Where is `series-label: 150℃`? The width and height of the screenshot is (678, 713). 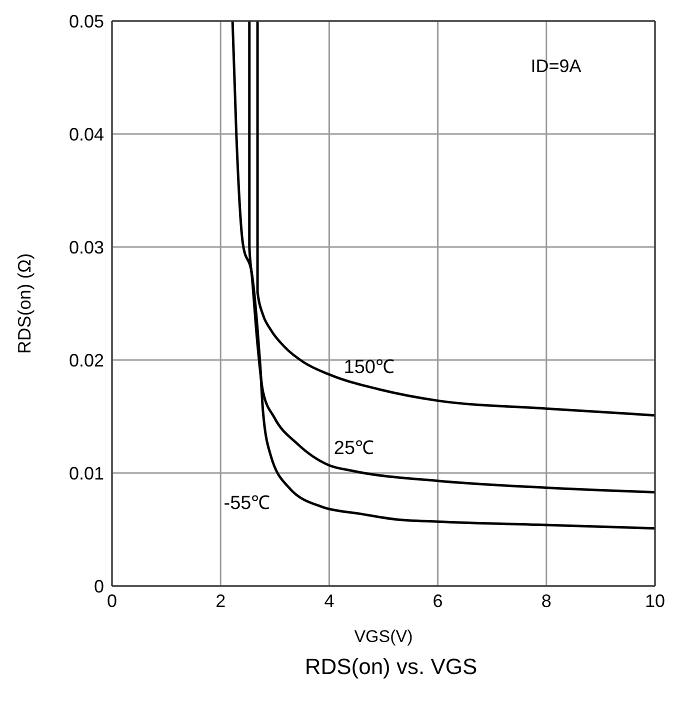 series-label: 150℃ is located at coordinates (369, 367).